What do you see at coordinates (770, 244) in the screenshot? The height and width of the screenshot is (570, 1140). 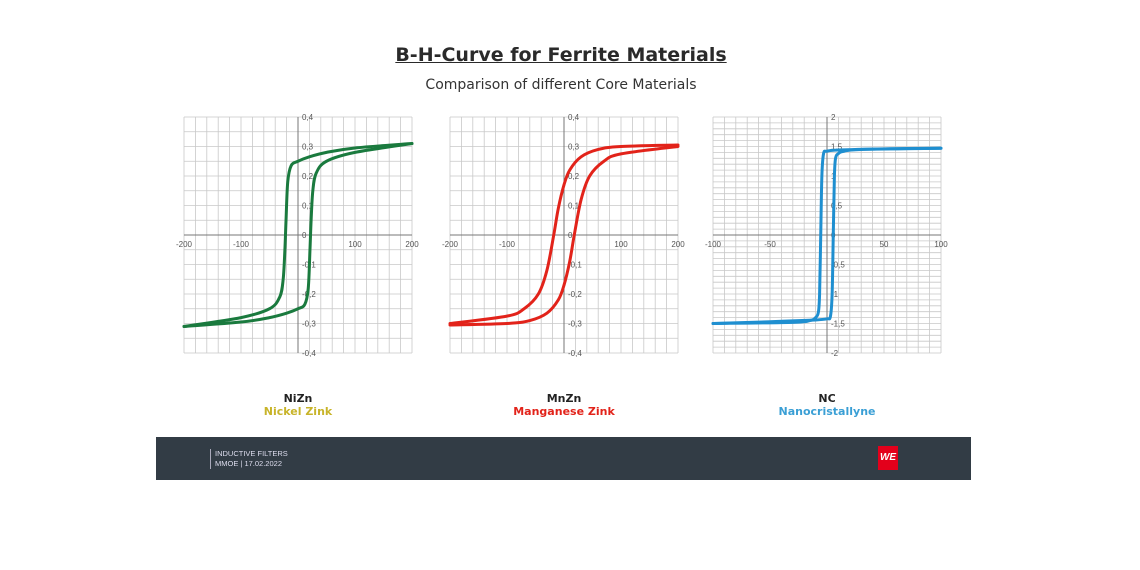 I see `x-tick-label: -50` at bounding box center [770, 244].